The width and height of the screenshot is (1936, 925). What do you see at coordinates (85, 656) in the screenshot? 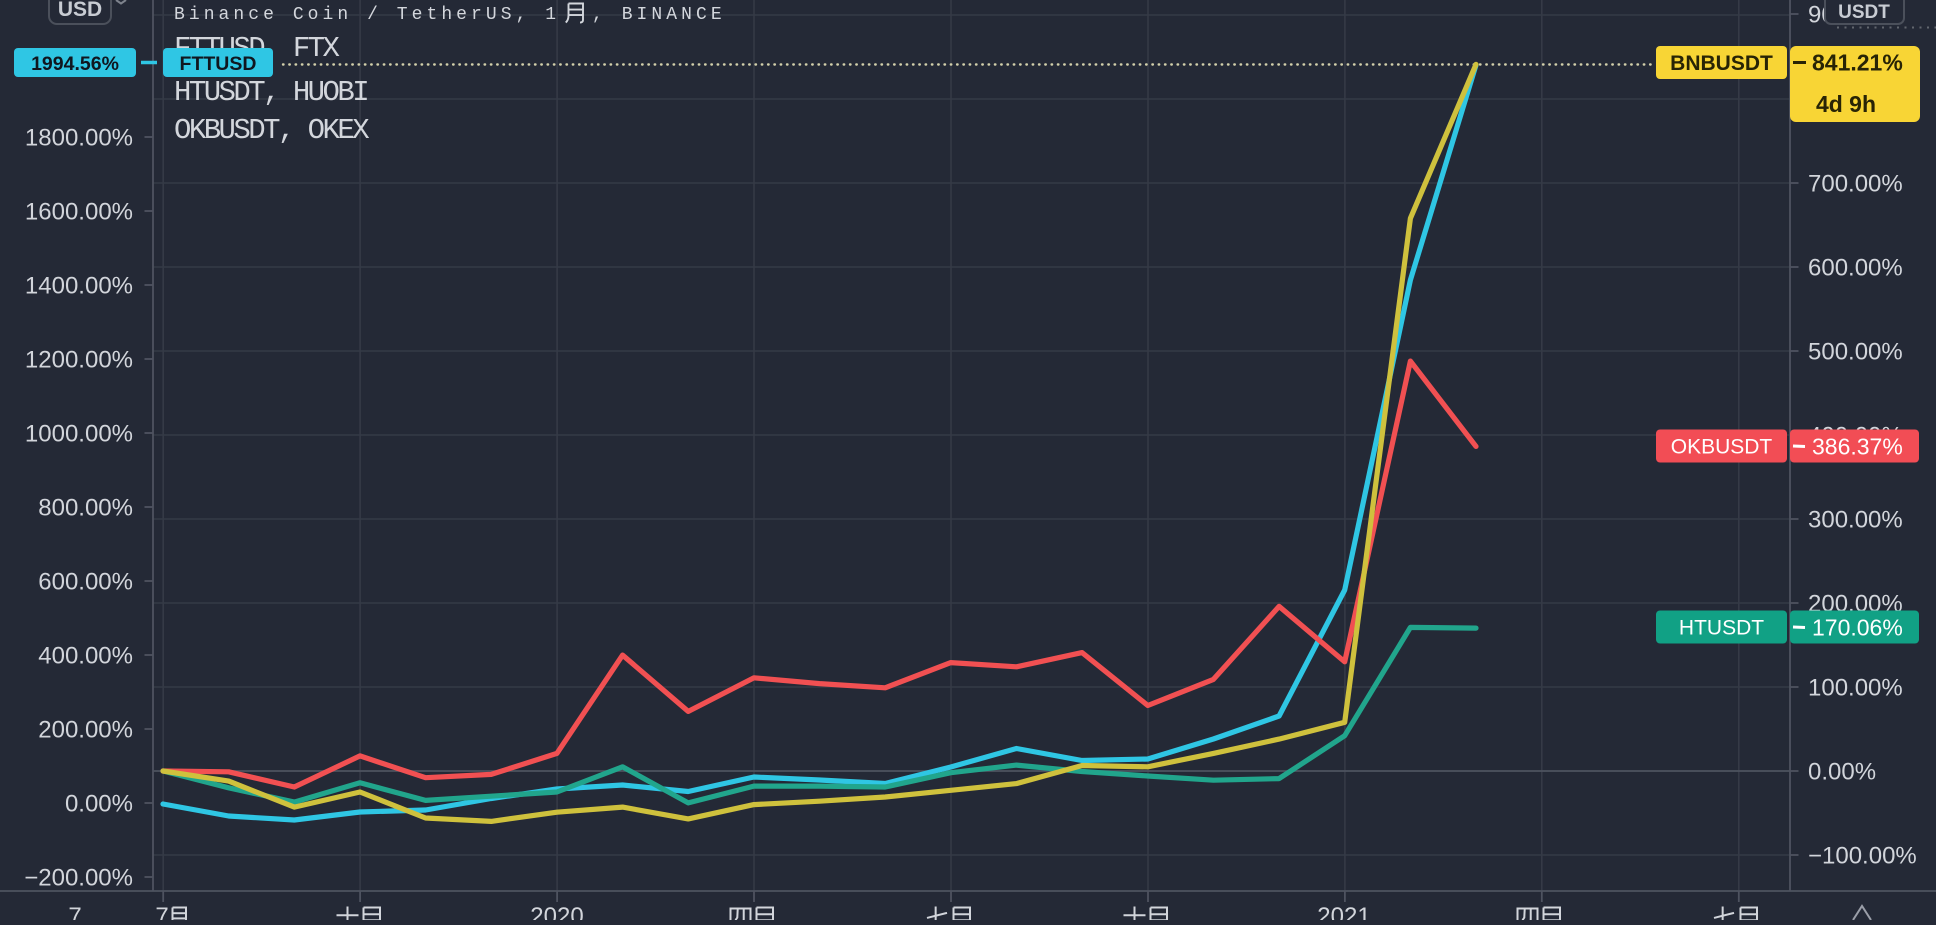
I see `svg-text: 400.00%` at bounding box center [85, 656].